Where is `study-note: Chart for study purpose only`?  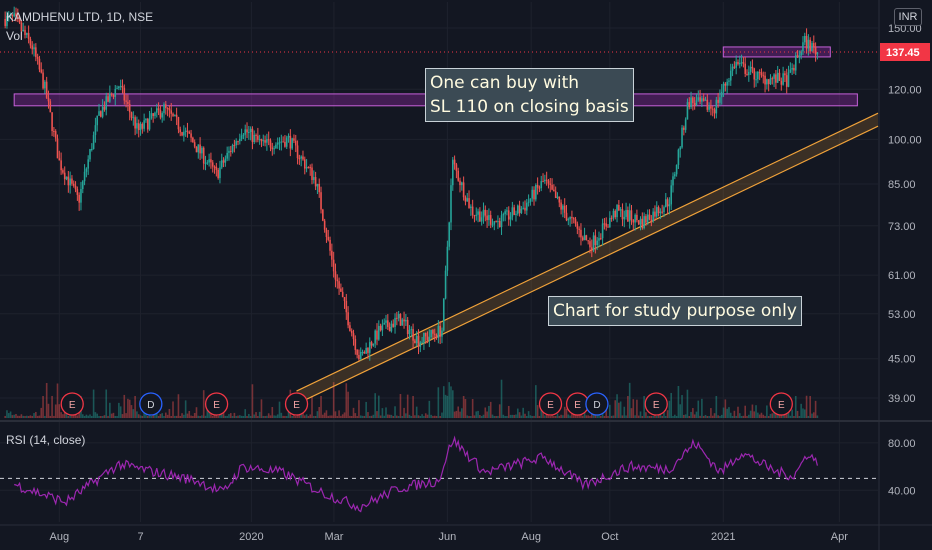 study-note: Chart for study purpose only is located at coordinates (675, 311).